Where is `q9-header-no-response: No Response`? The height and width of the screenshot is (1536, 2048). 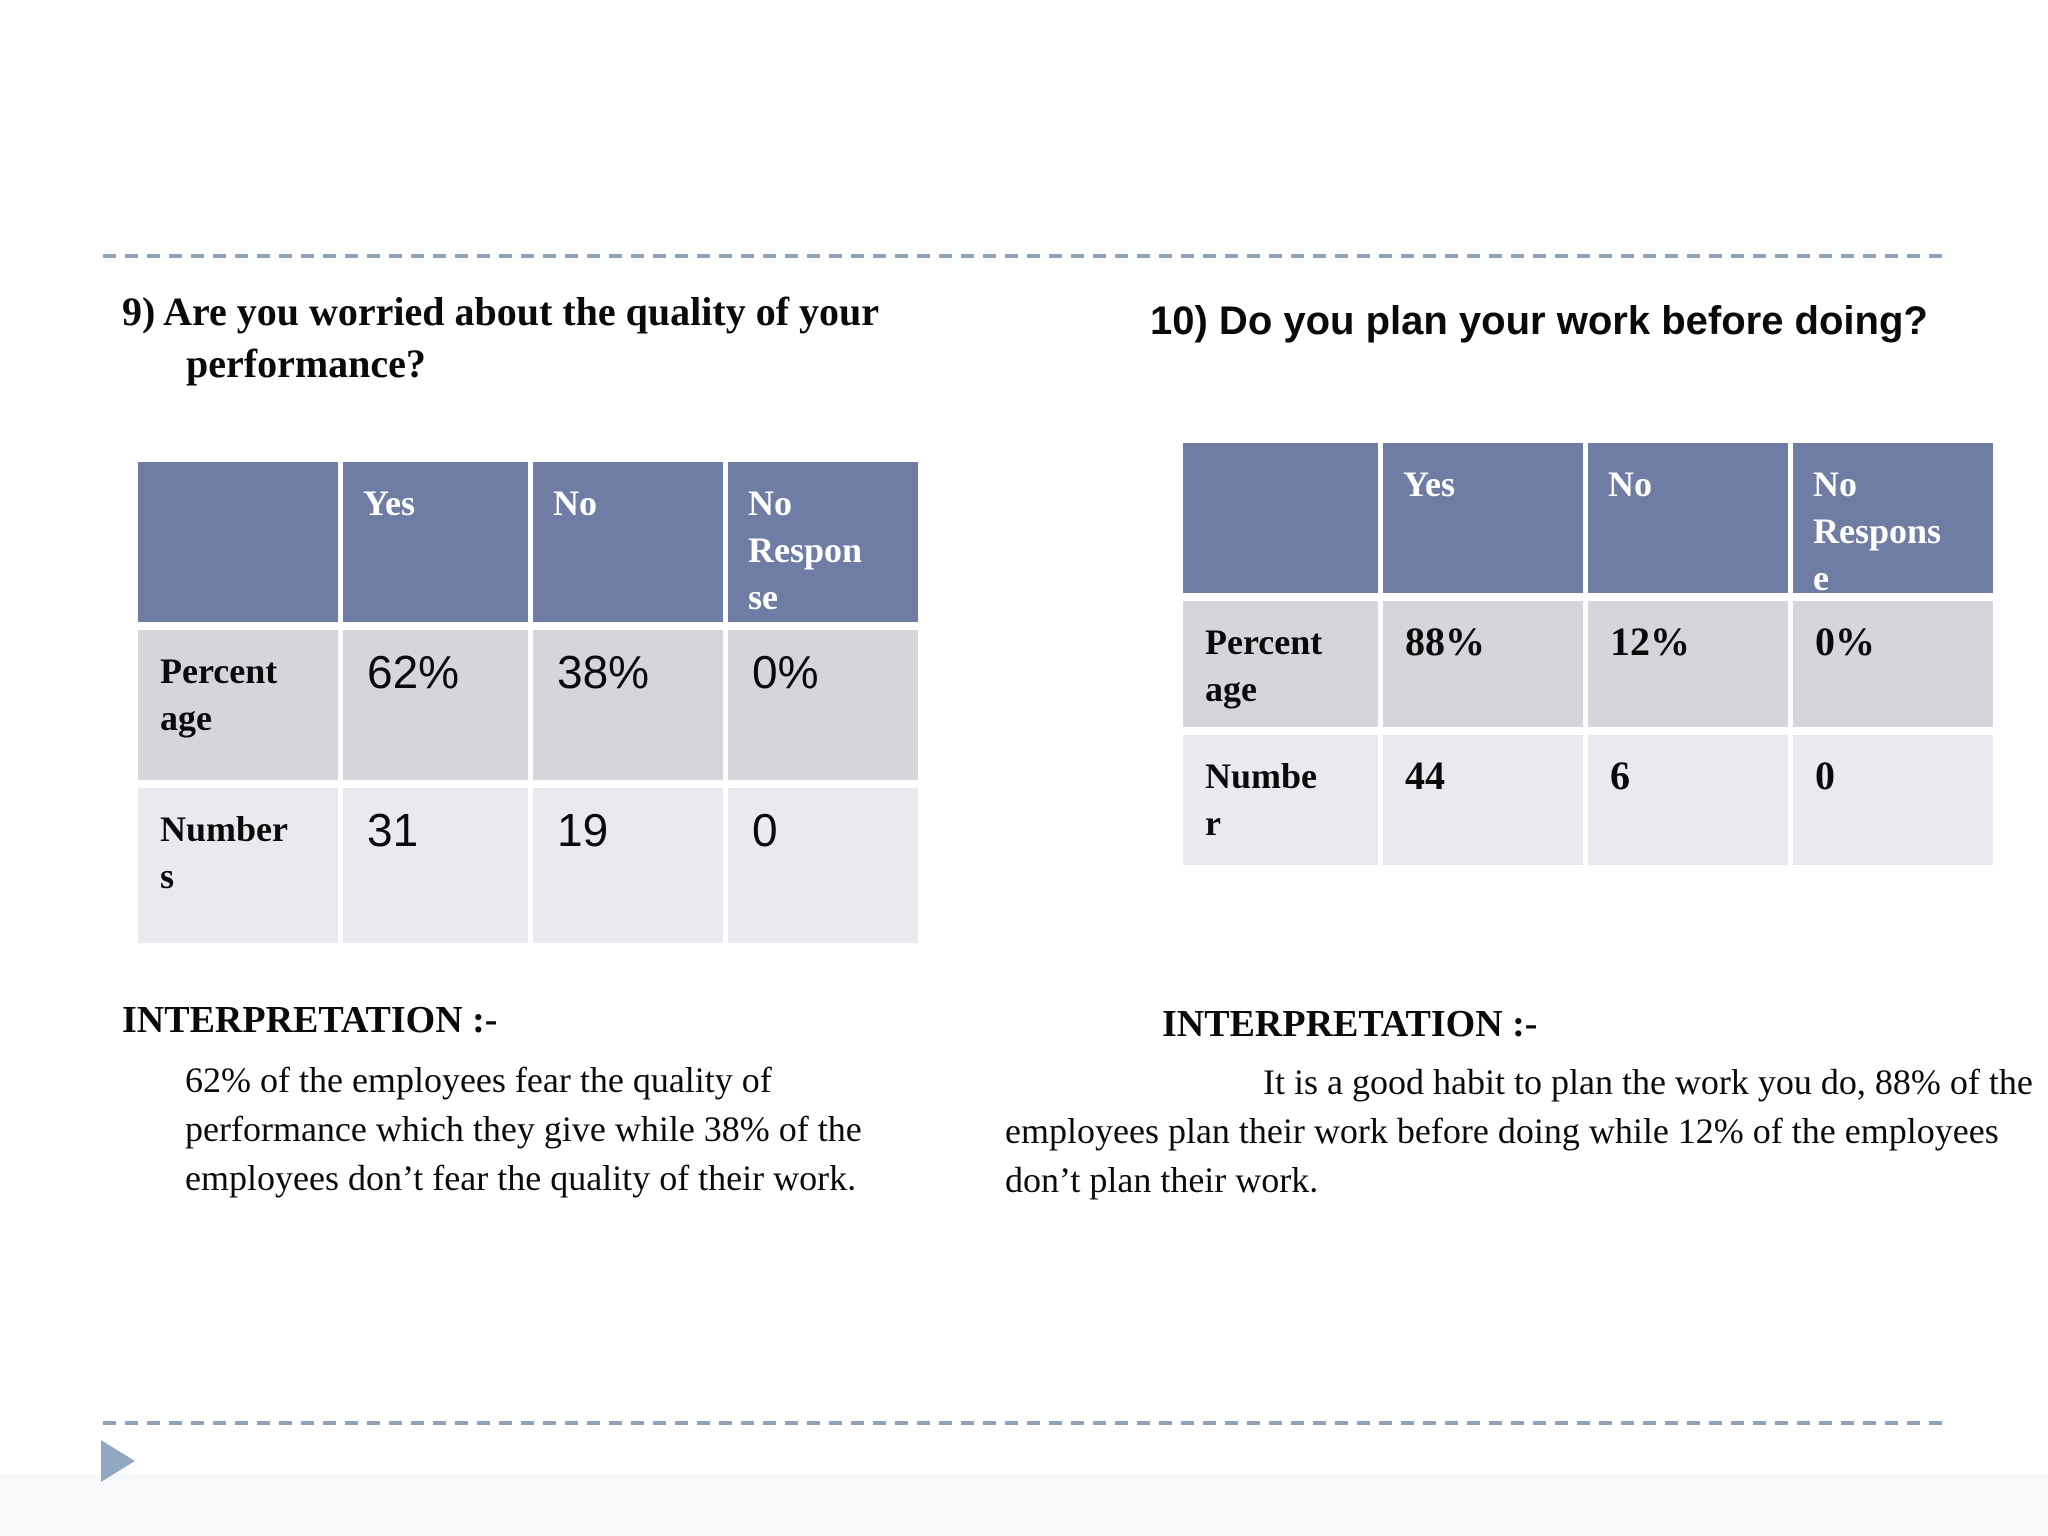 q9-header-no-response: No Response is located at coordinates (823, 542).